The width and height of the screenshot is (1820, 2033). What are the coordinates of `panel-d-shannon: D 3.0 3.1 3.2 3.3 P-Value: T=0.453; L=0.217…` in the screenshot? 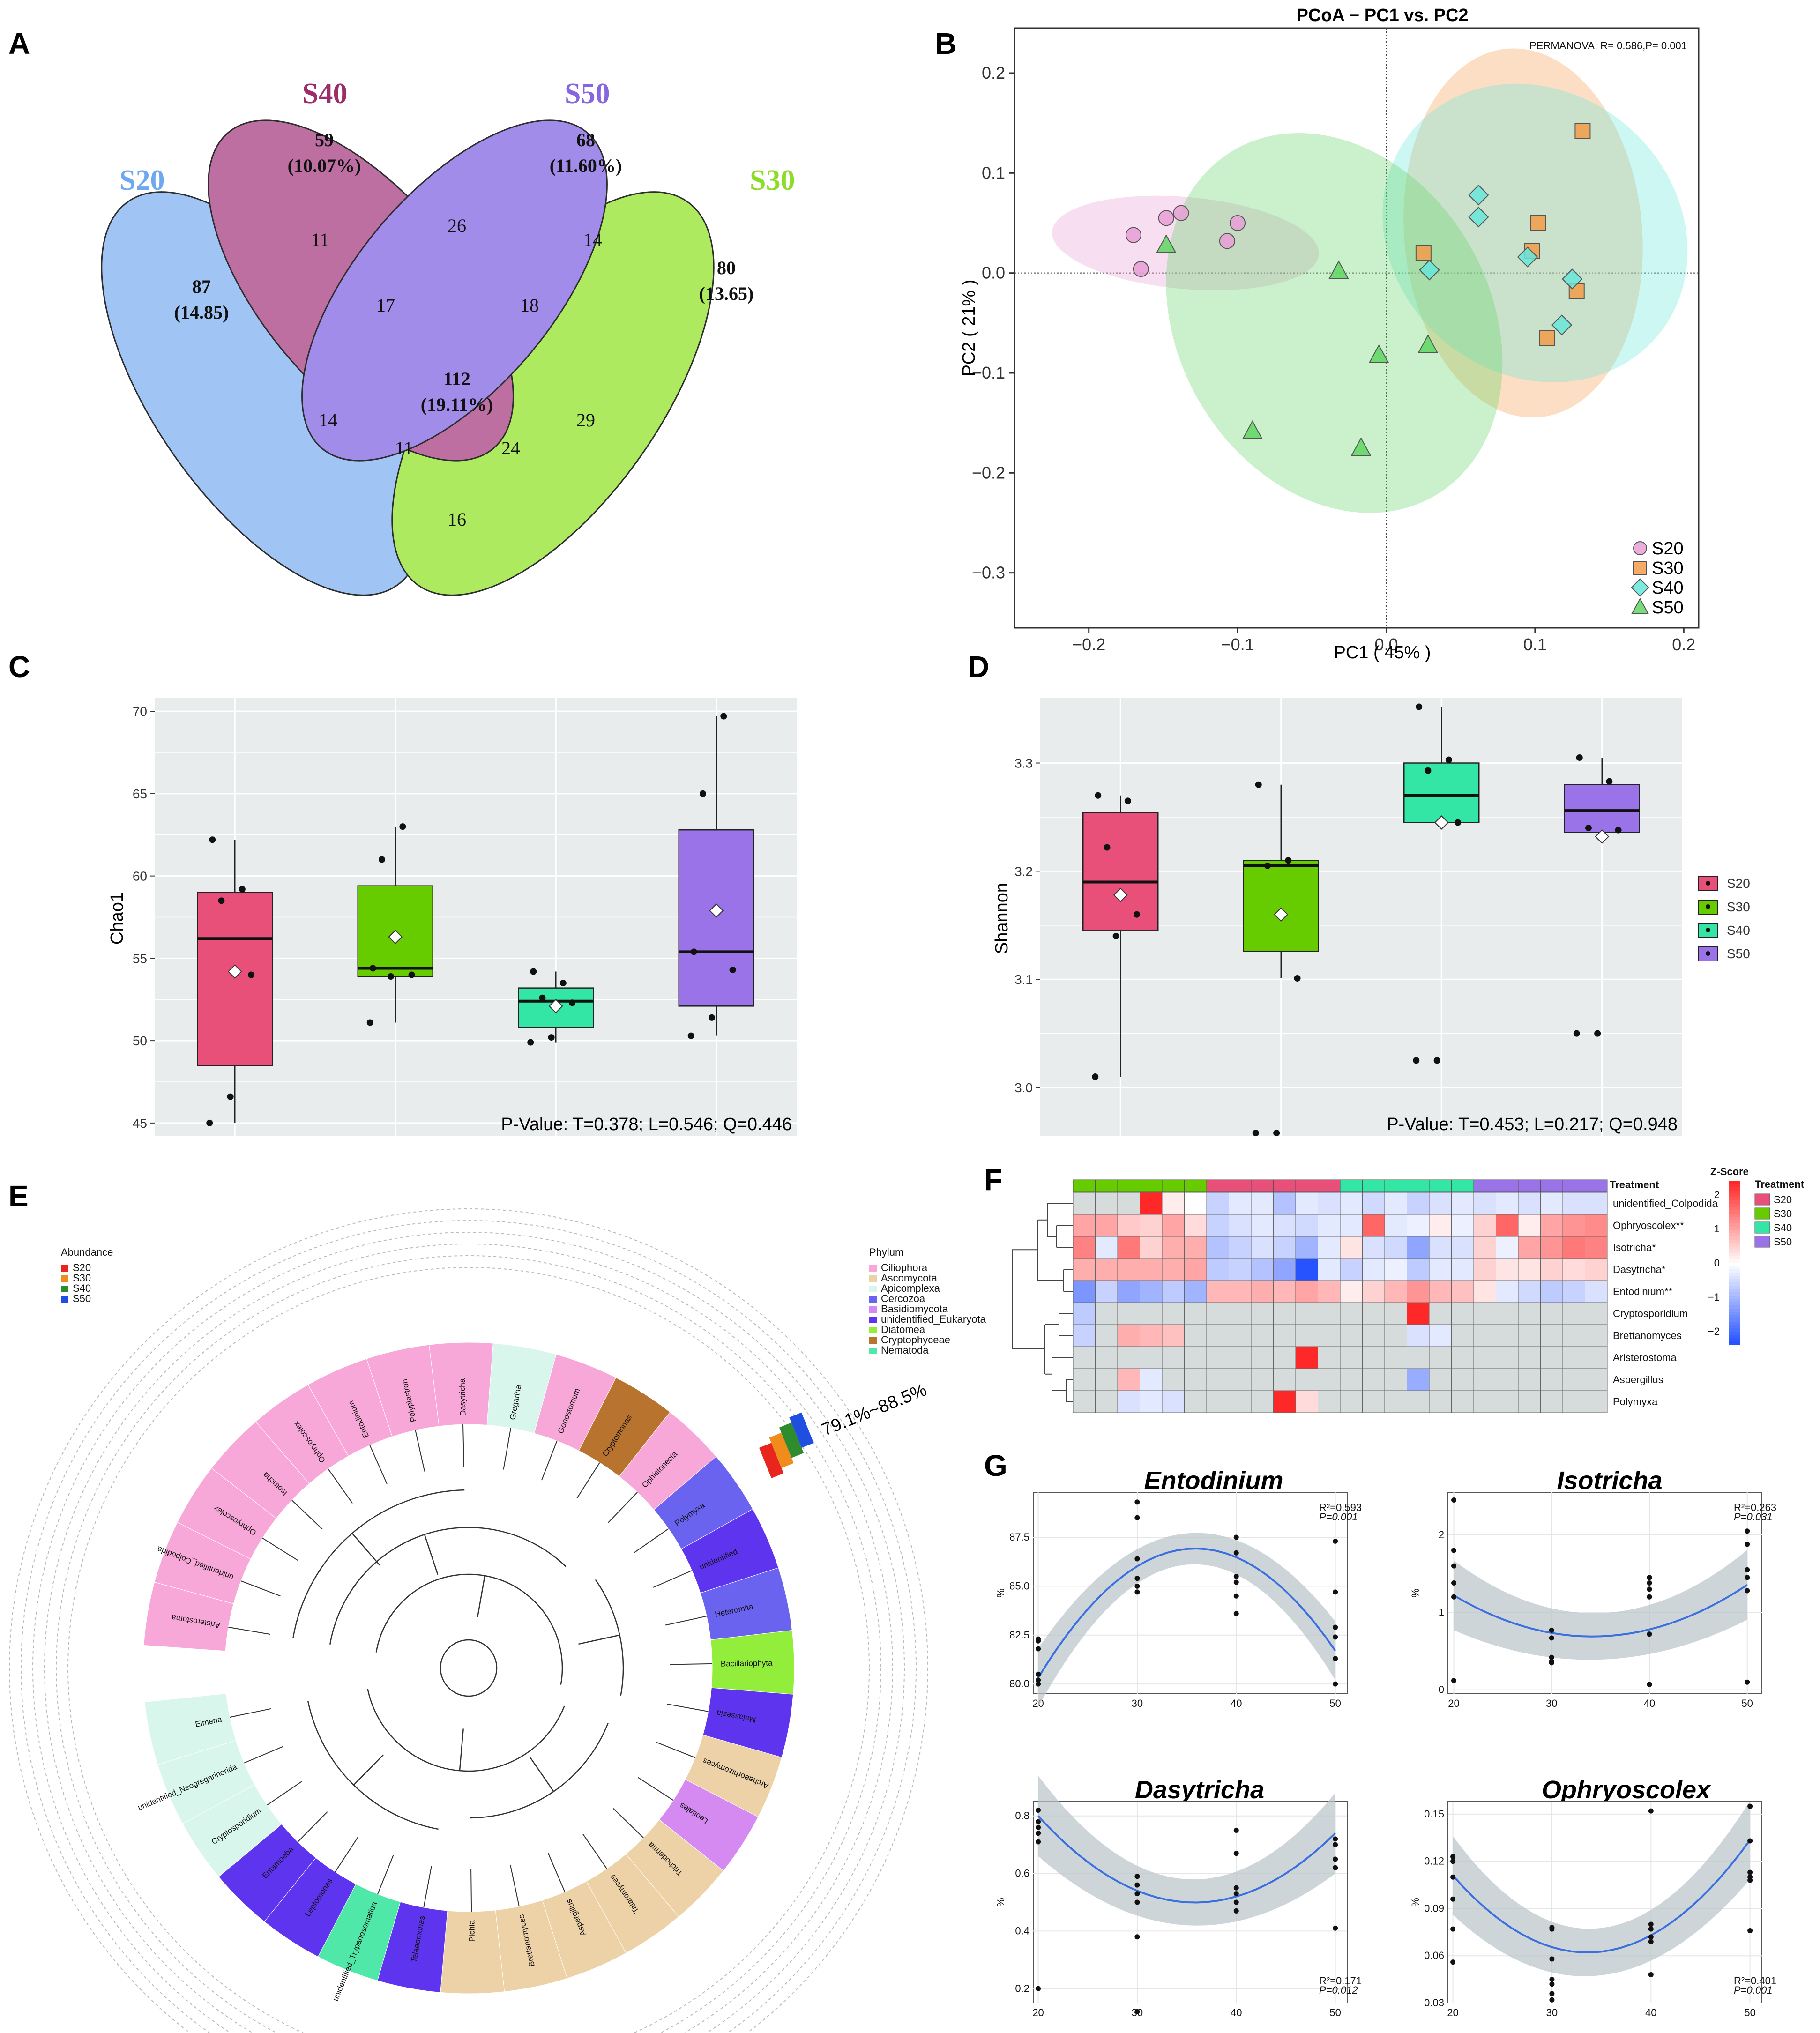 It's located at (1359, 893).